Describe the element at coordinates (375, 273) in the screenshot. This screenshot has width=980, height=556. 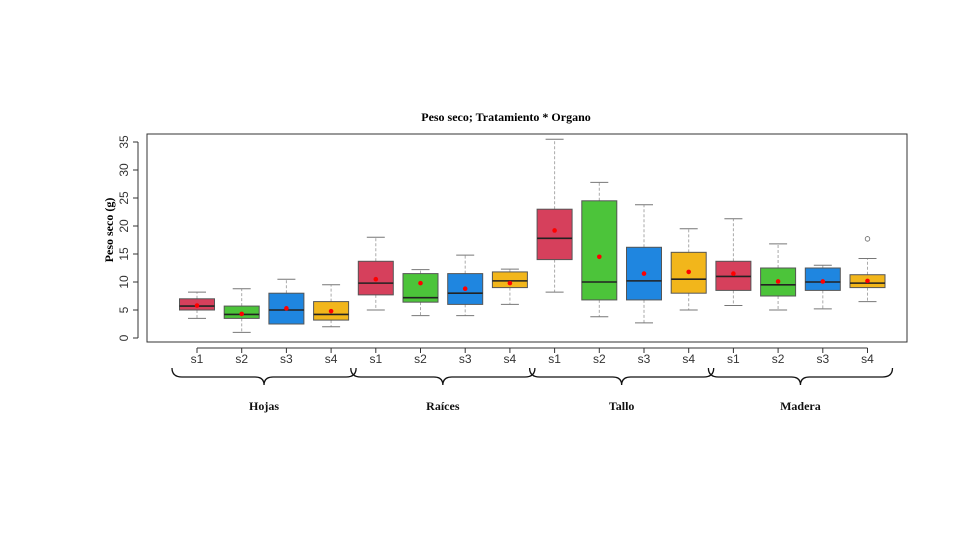
I see `boxplot-raíces-s1` at that location.